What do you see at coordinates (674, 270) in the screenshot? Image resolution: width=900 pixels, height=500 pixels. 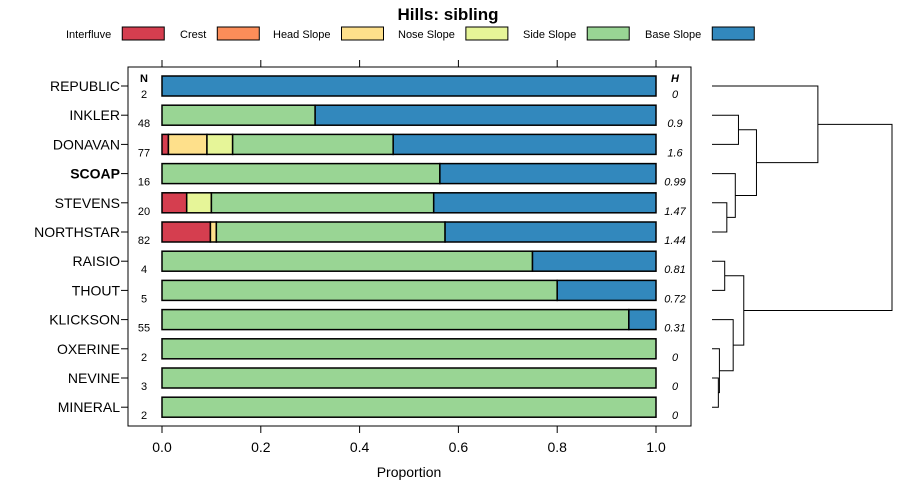 I see `h-value: 0.81` at bounding box center [674, 270].